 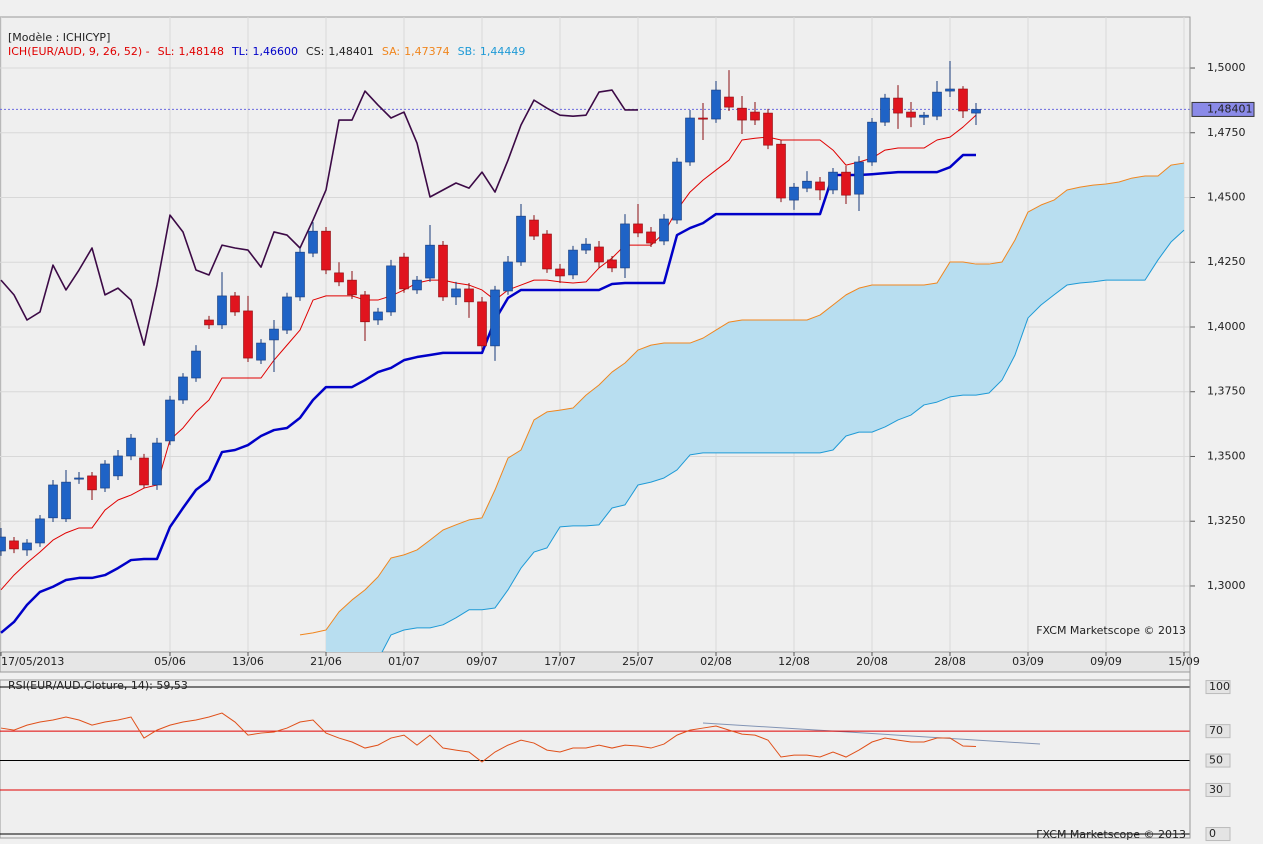 I want to click on x-tick-label: 05/06, so click(x=170, y=661).